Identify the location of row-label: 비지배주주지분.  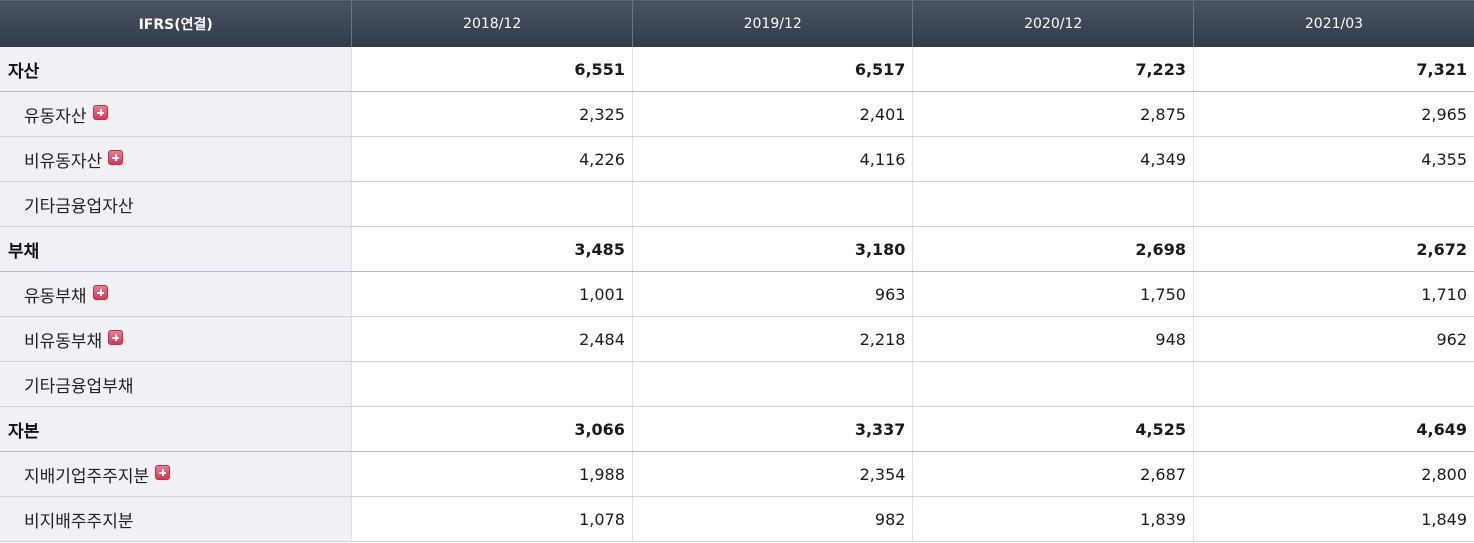
(79, 521).